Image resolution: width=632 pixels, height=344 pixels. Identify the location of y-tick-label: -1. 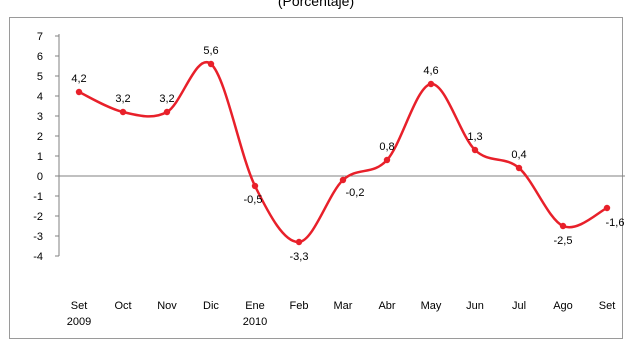
(38, 197).